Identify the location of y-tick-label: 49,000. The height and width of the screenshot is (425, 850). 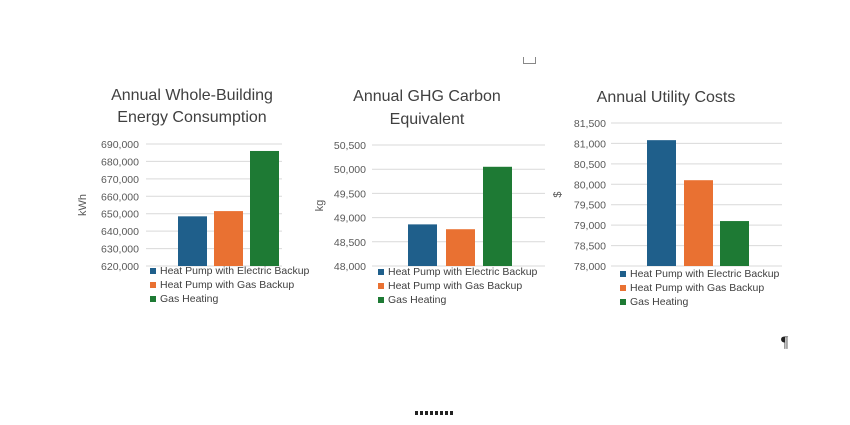
(350, 219).